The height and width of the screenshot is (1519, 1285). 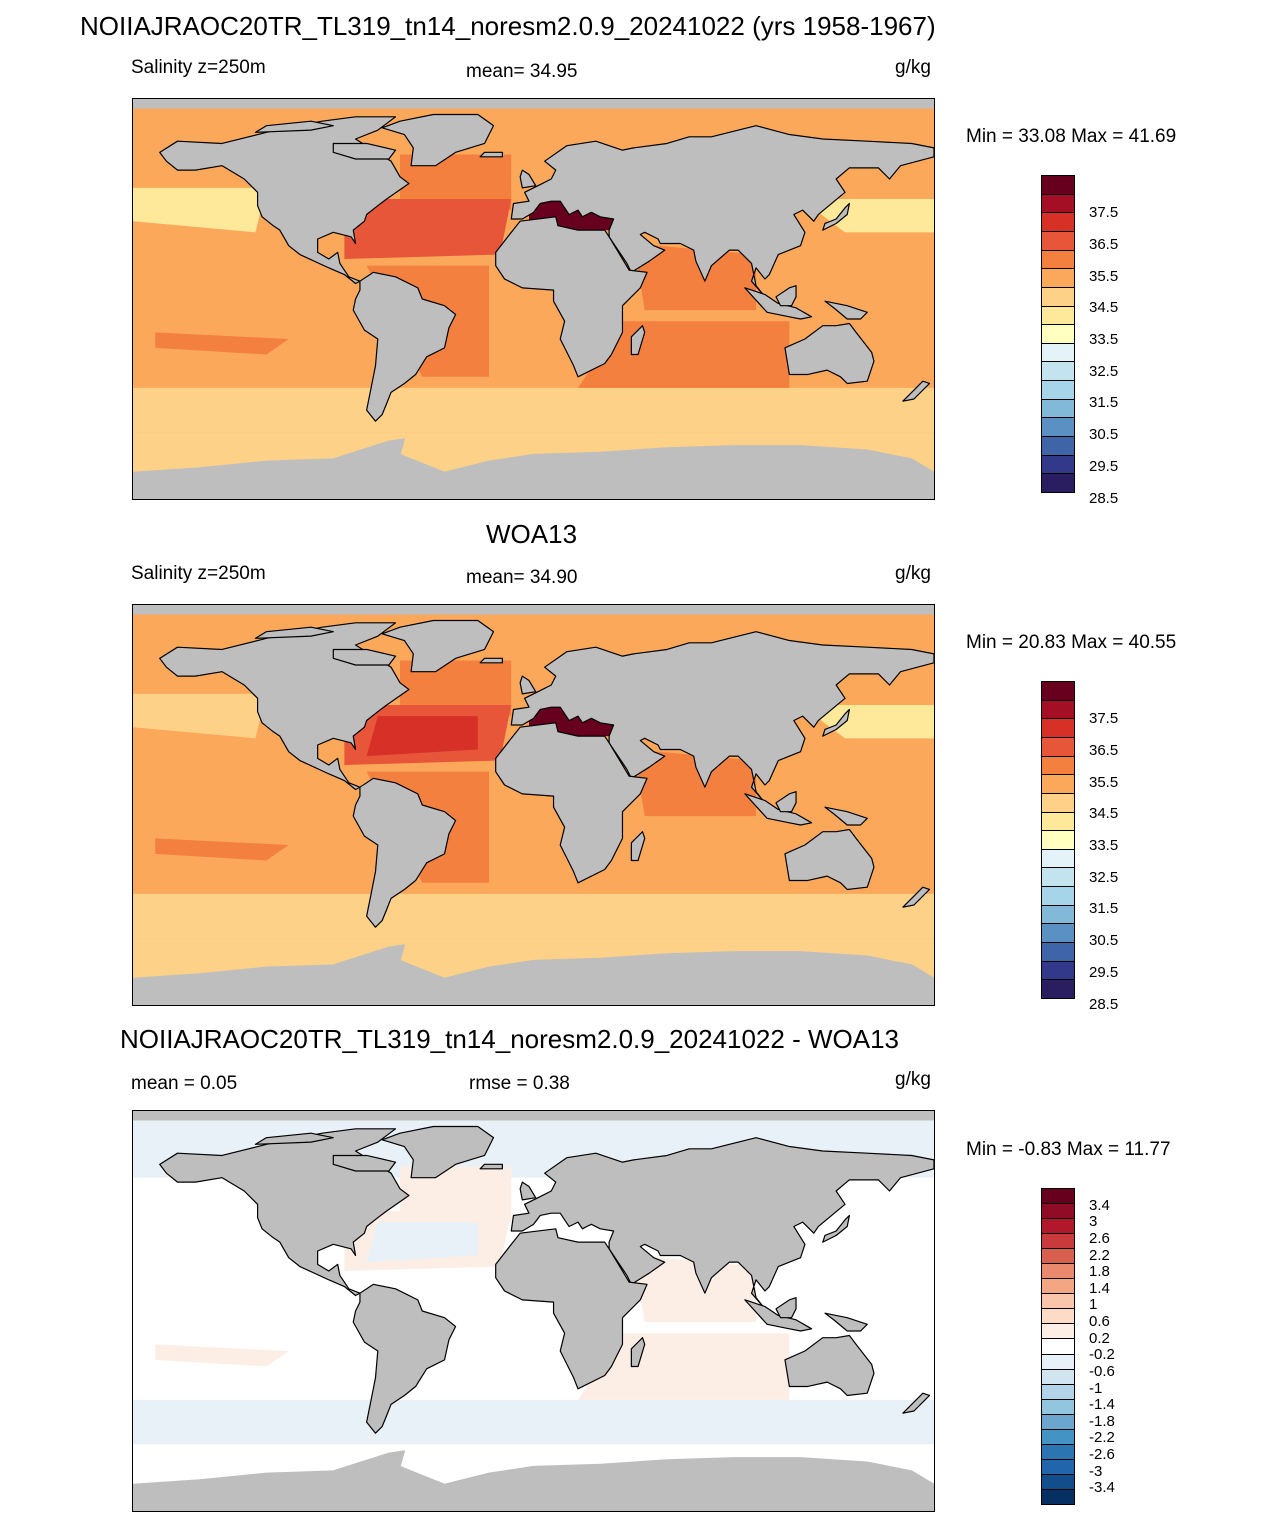 I want to click on colorbar-tick-label: 36.5, so click(x=1104, y=750).